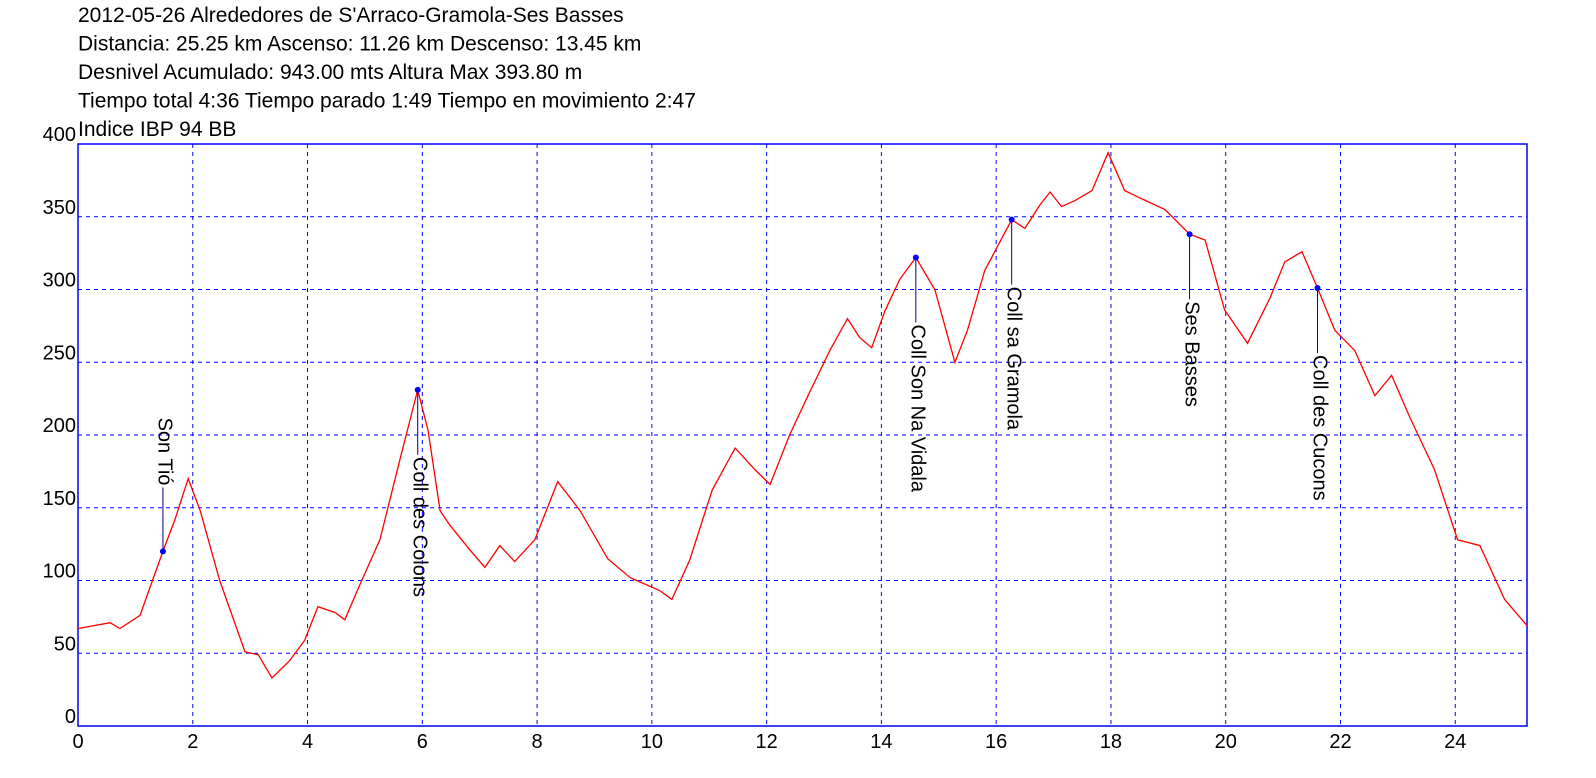 The image size is (1596, 778). I want to click on y-tick-label: 100, so click(59, 572).